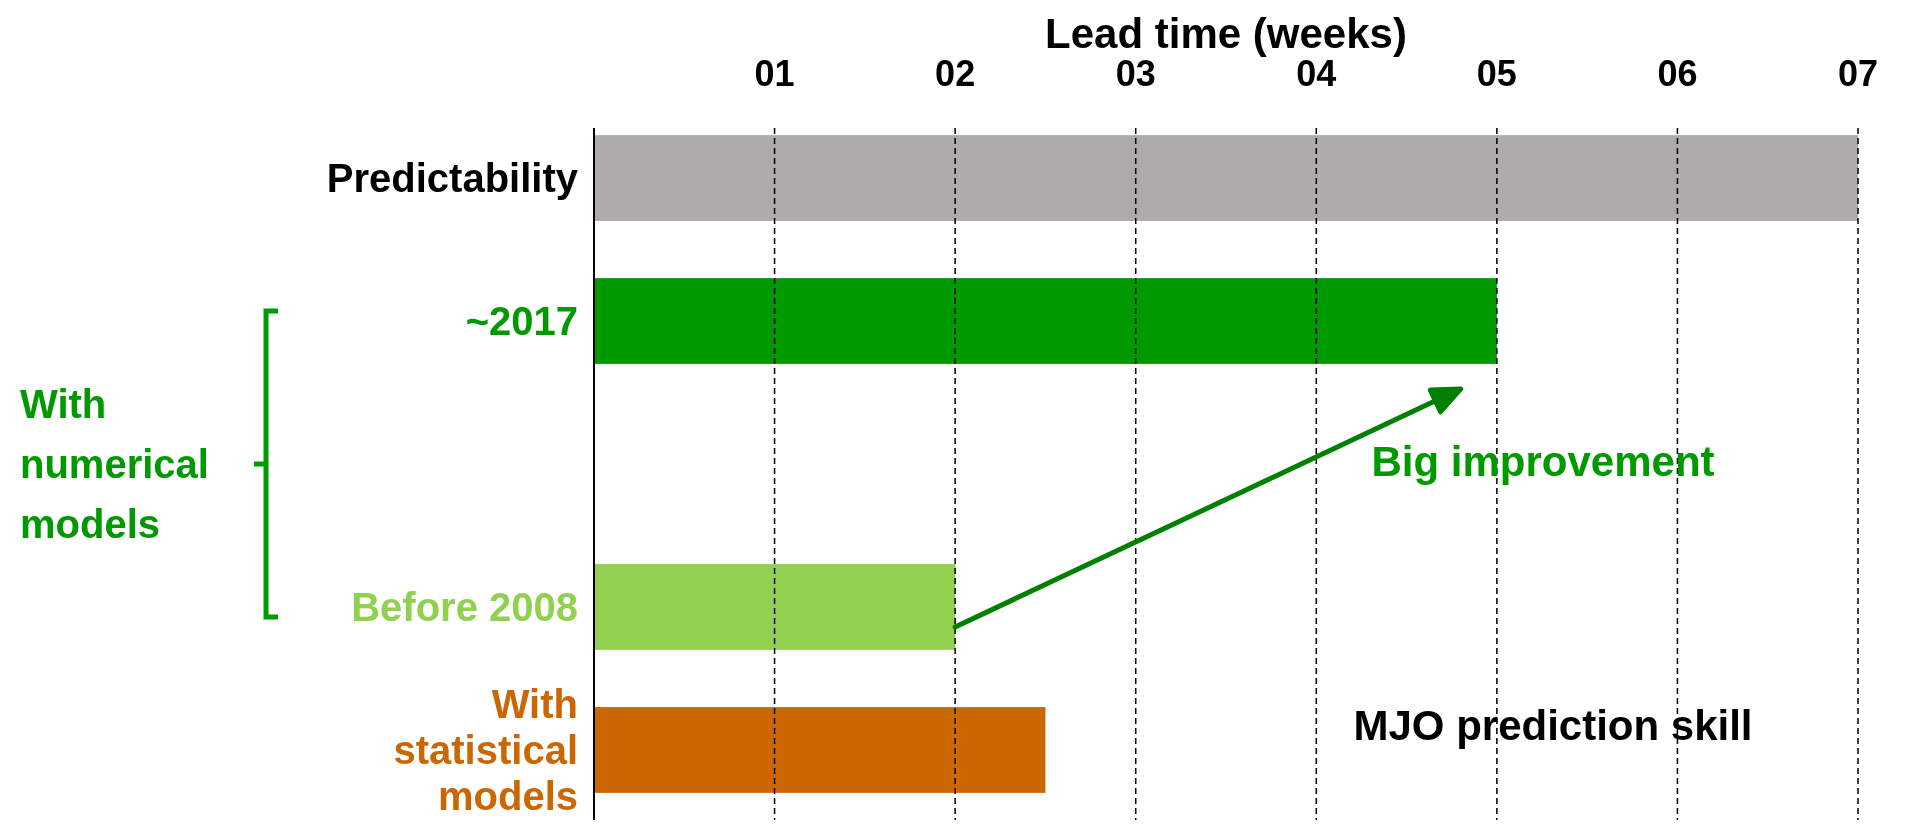 This screenshot has width=1907, height=830. I want to click on x-tick-label: 02, so click(955, 73).